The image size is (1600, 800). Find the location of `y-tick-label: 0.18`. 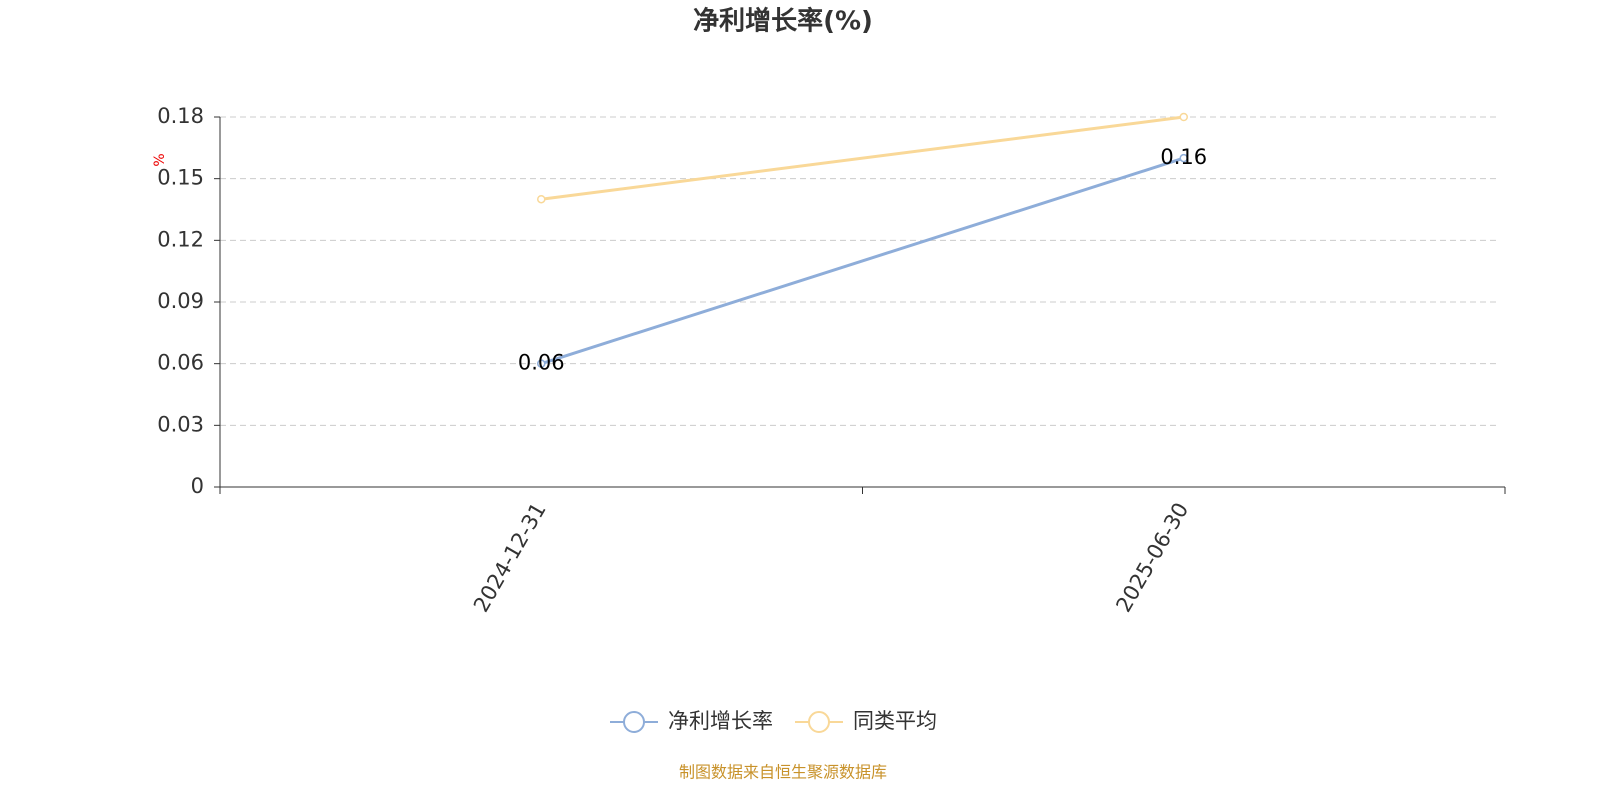

y-tick-label: 0.18 is located at coordinates (180, 116).